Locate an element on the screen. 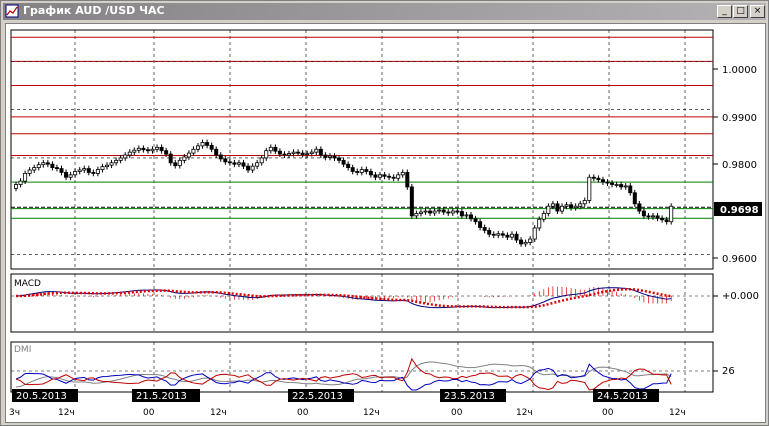  dmi-plus-line is located at coordinates (343, 377).